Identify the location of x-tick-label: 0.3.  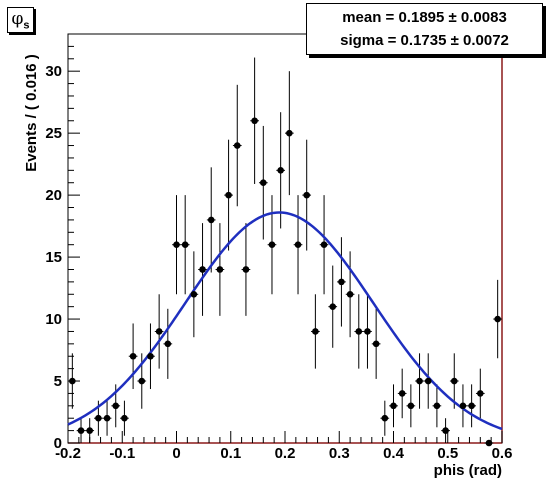
(339, 453).